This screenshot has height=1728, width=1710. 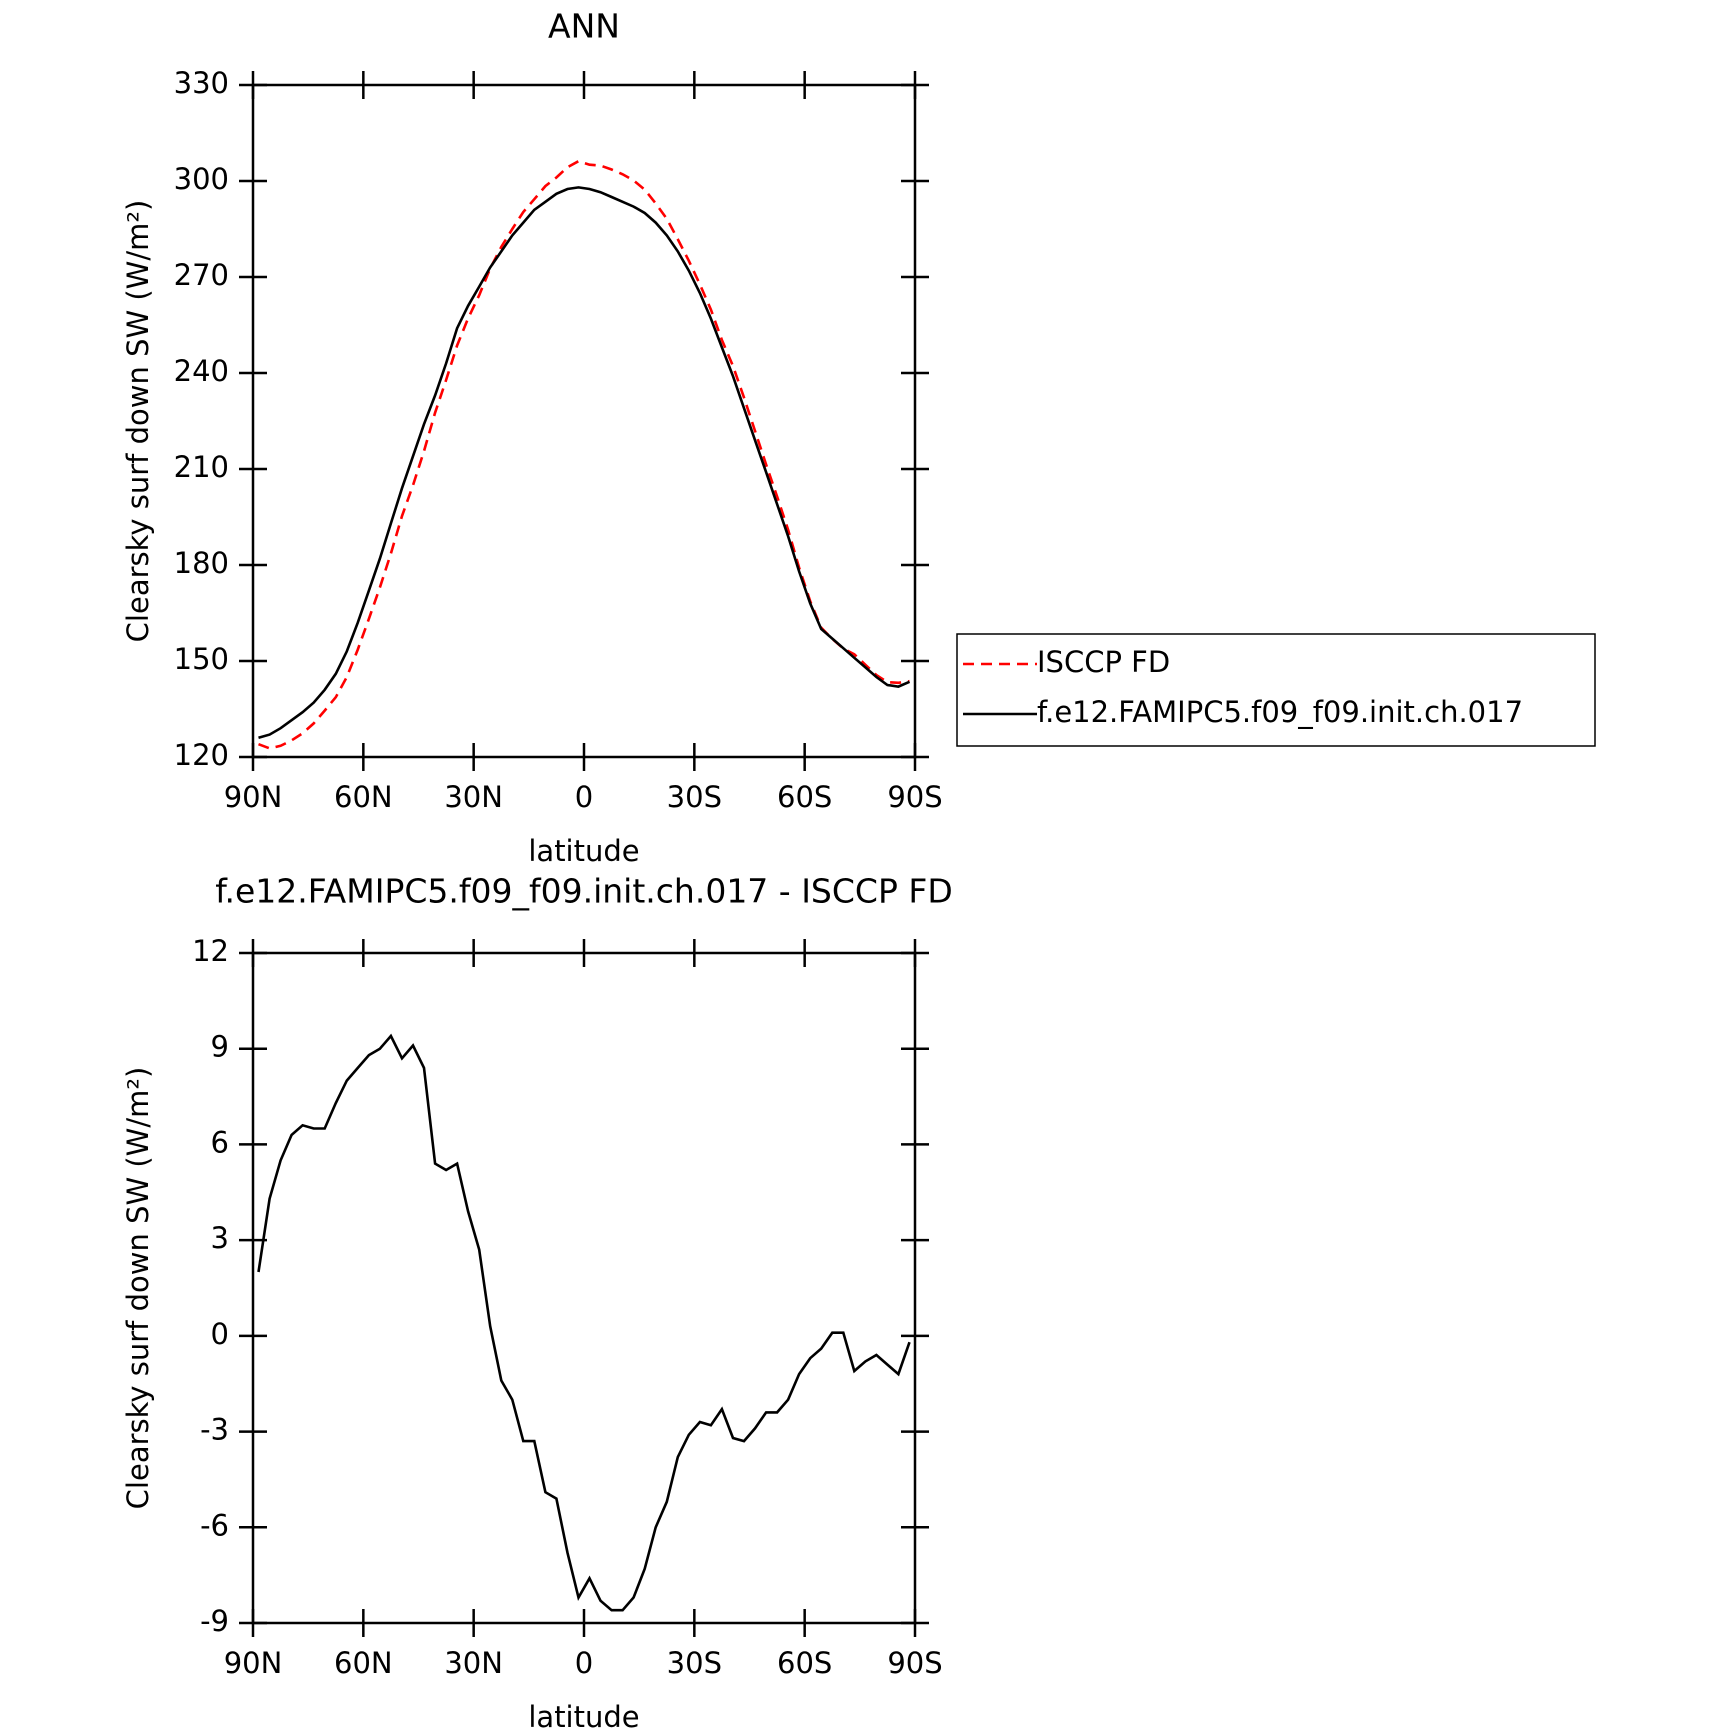 What do you see at coordinates (201, 755) in the screenshot?
I see `y-tick-label: 120` at bounding box center [201, 755].